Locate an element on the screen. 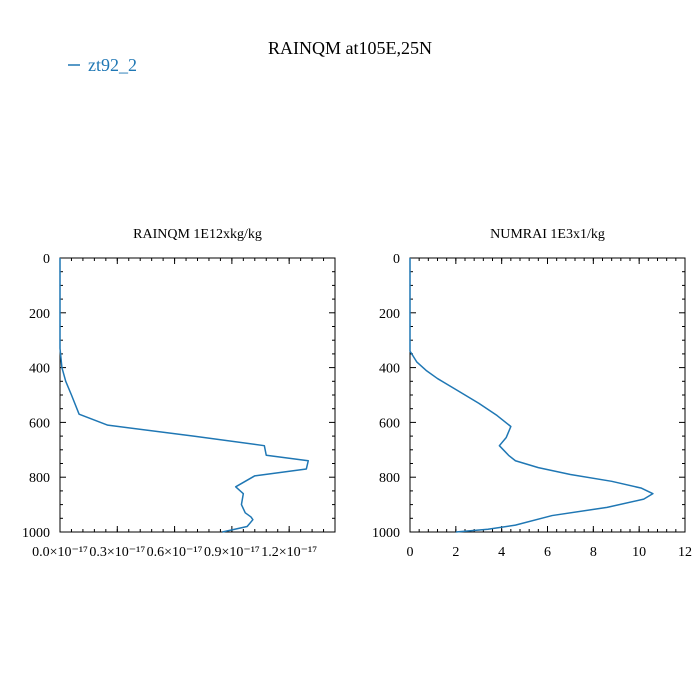  legend: zt92_2 is located at coordinates (102, 65).